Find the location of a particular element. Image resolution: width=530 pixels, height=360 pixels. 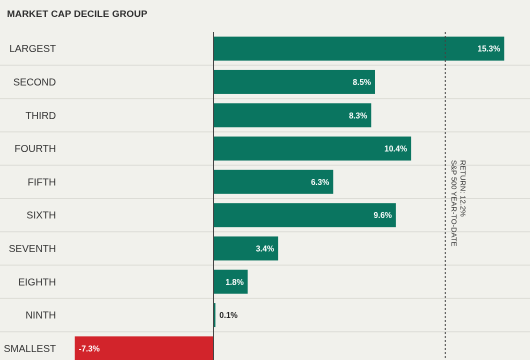

reference-label-line1: S&P 500 YEAR-TO-DATE is located at coordinates (453, 203).